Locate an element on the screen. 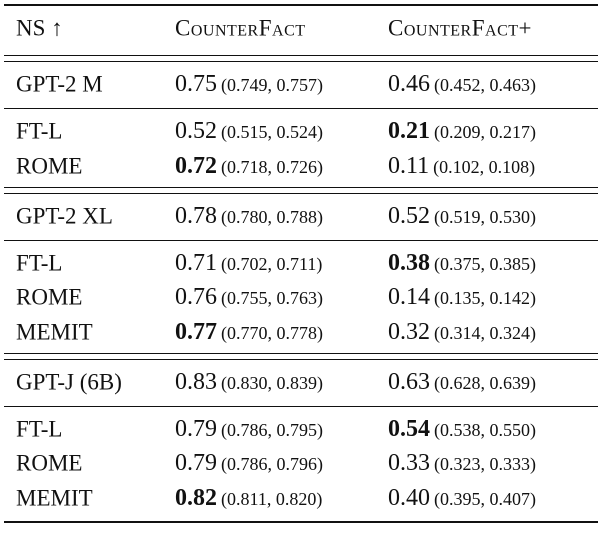 The width and height of the screenshot is (602, 538). result-cell: 0.79 (0.786, 0.795) is located at coordinates (249, 429).